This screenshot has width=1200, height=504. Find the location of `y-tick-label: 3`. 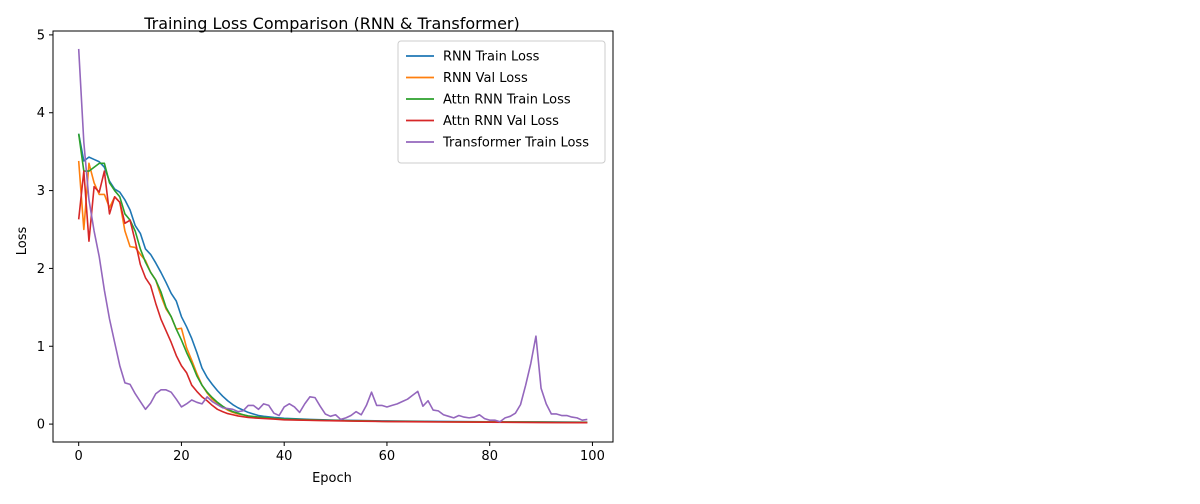

y-tick-label: 3 is located at coordinates (41, 191).